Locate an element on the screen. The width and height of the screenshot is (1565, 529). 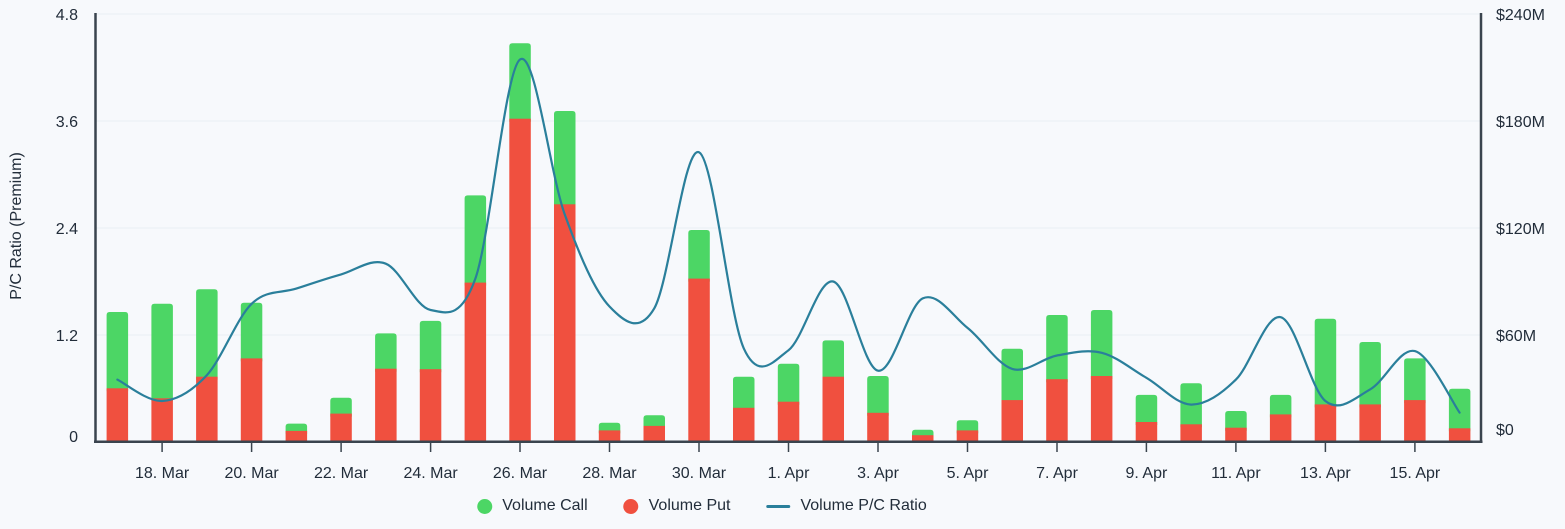
bar-25-mar is located at coordinates (475, 318).